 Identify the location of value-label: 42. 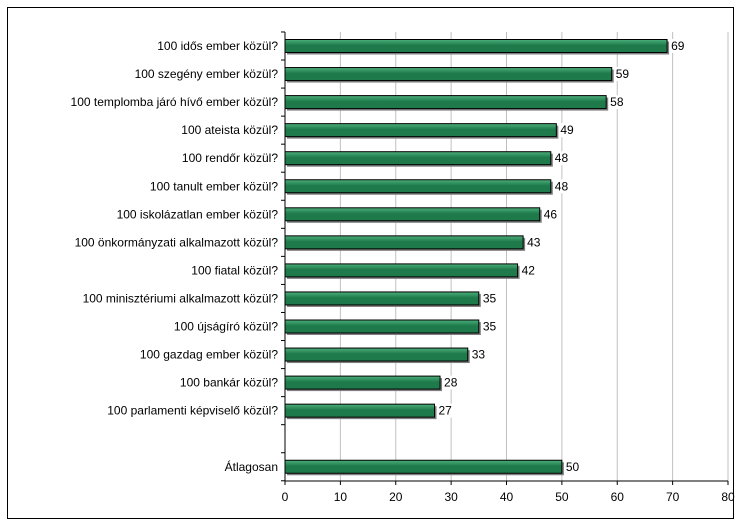
(529, 270).